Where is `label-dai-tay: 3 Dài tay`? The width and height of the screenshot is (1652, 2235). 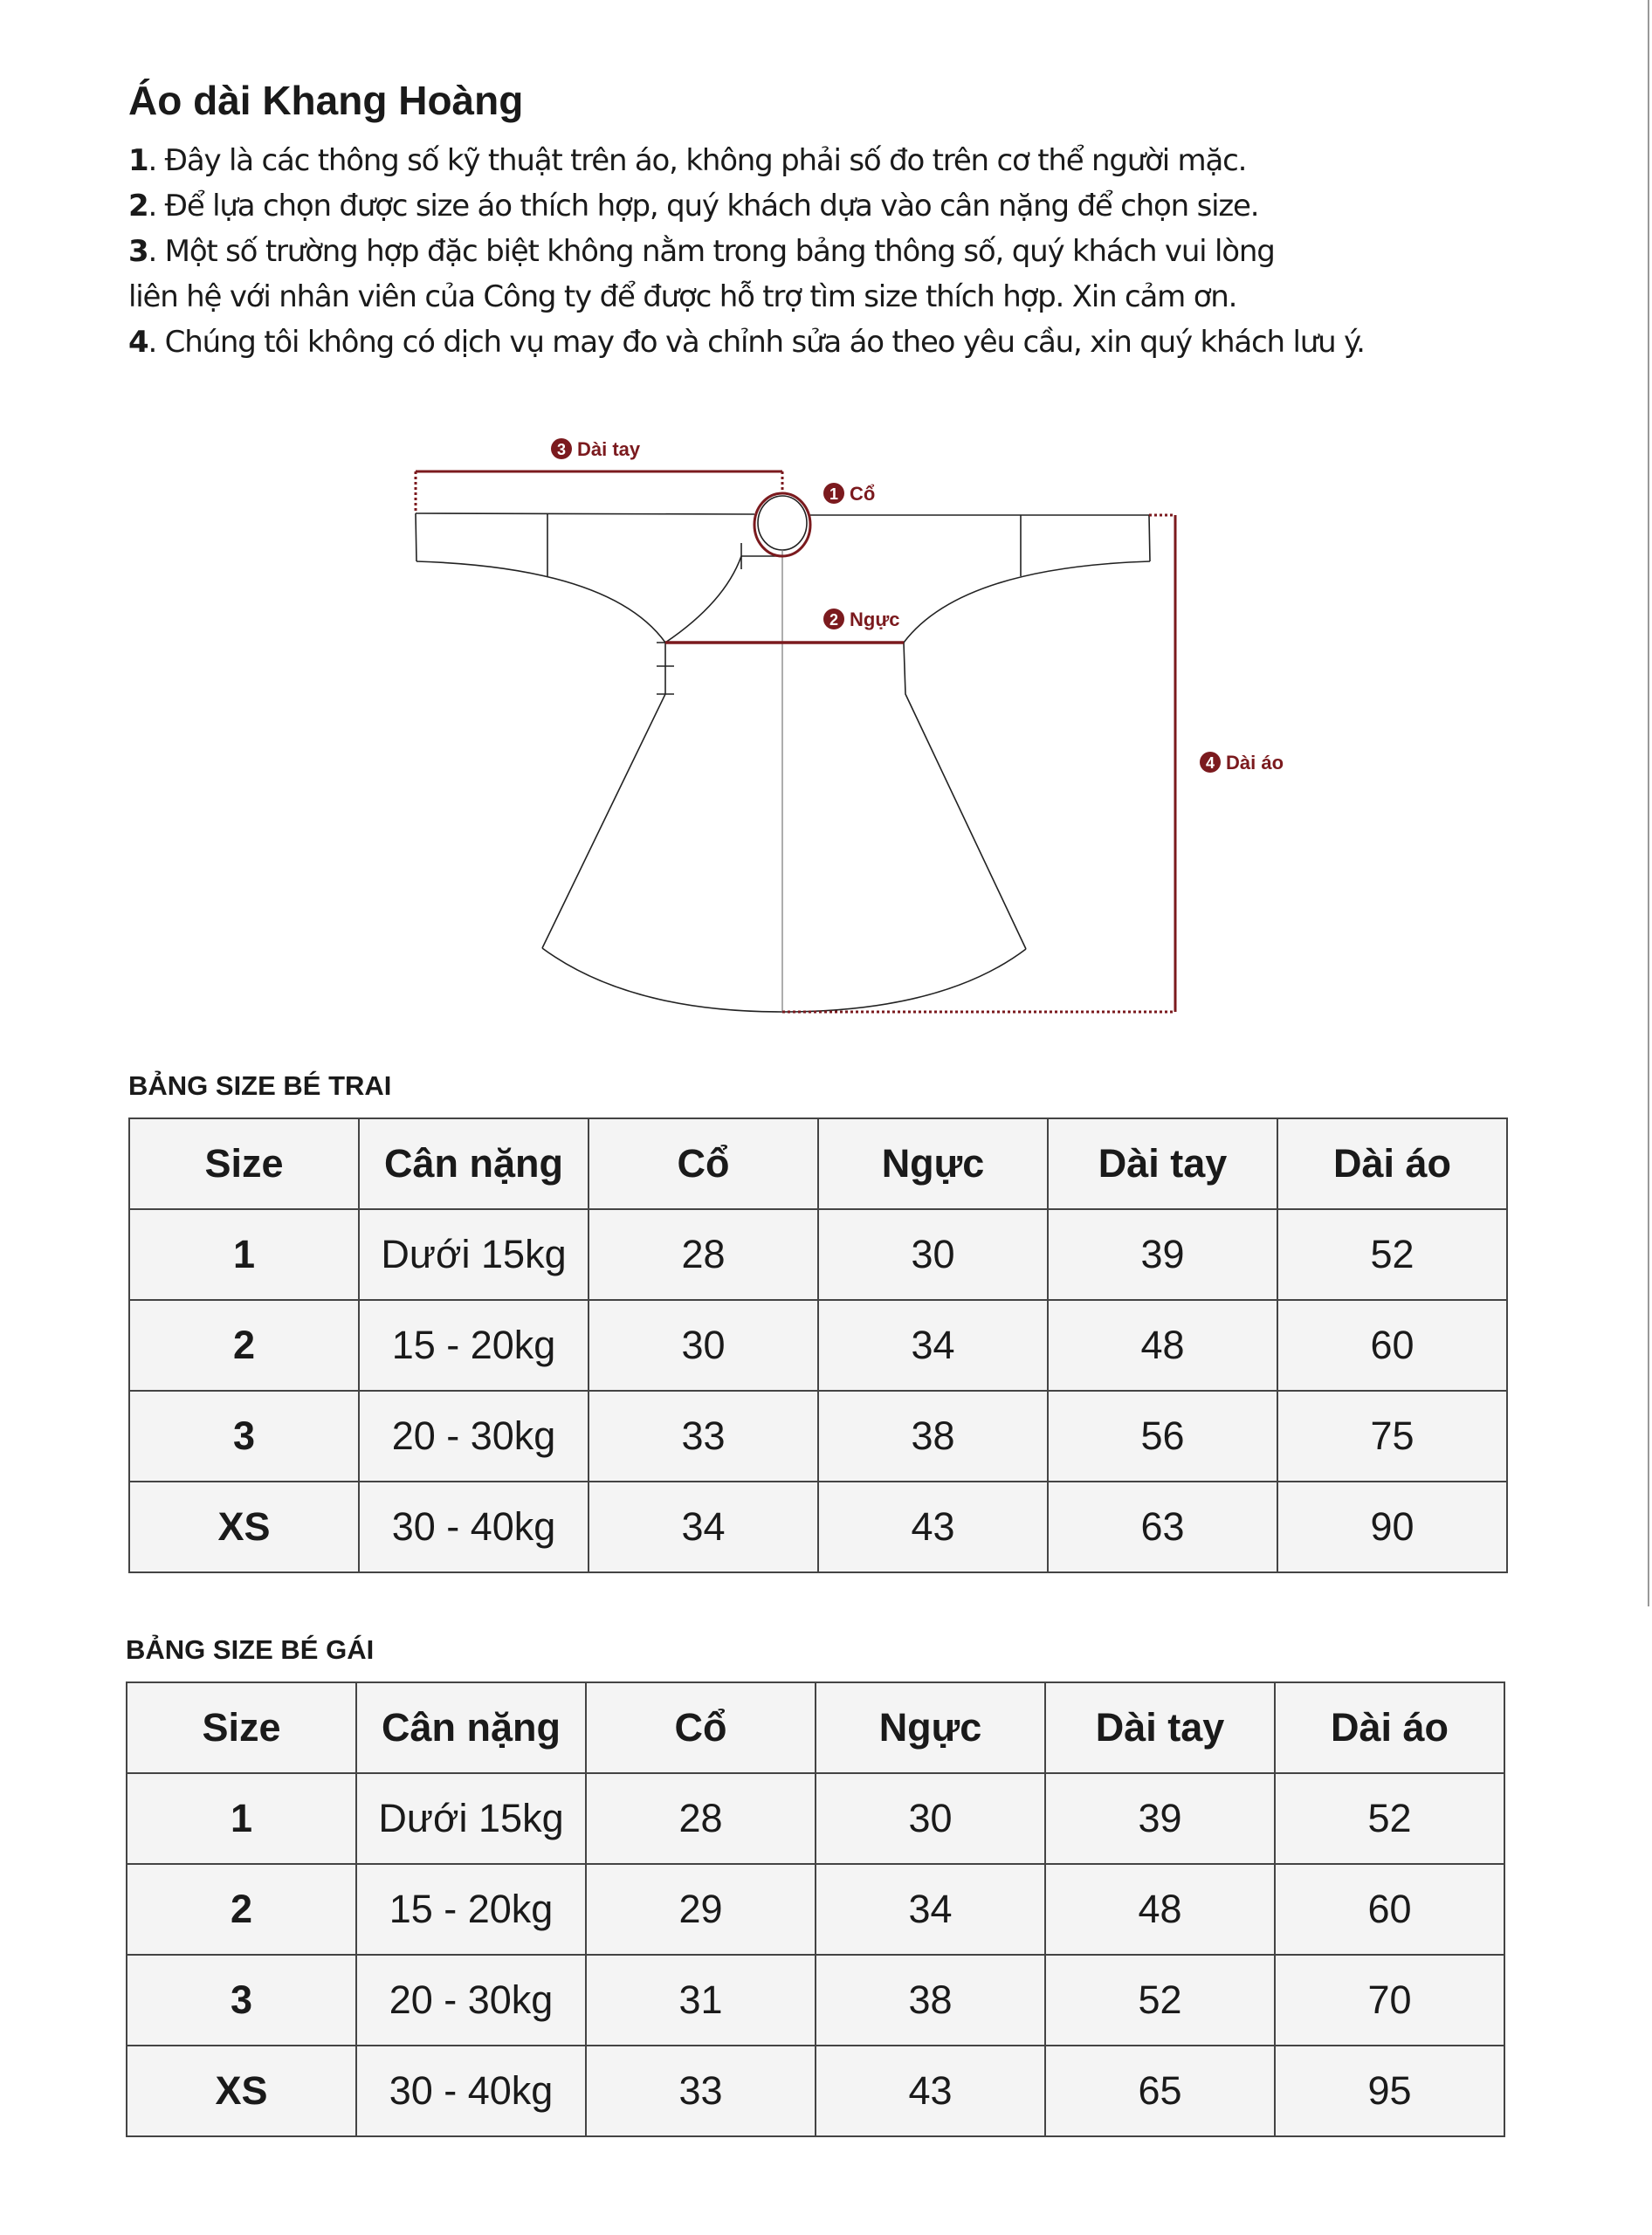 label-dai-tay: 3 Dài tay is located at coordinates (596, 449).